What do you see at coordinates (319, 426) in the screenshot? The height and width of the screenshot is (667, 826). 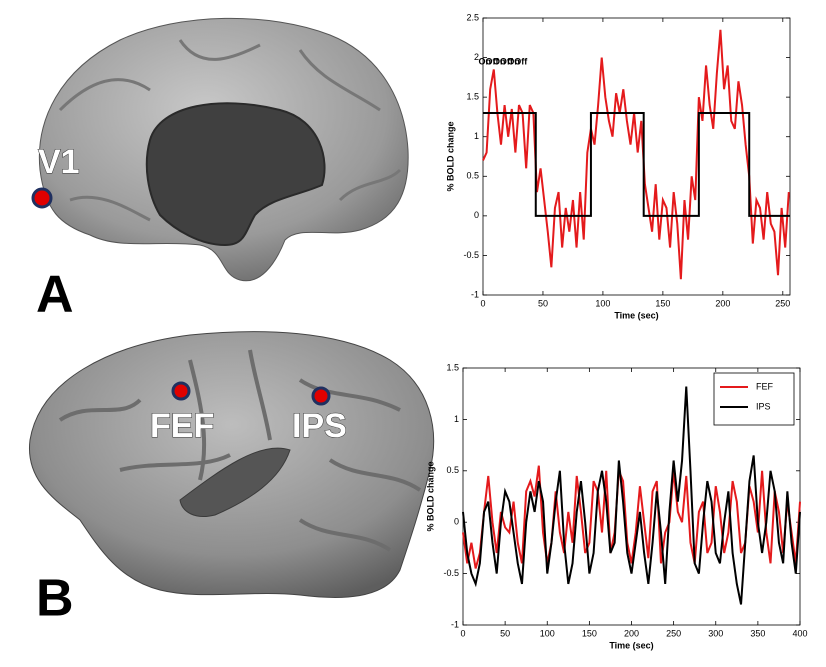 I see `region-label: IPS` at bounding box center [319, 426].